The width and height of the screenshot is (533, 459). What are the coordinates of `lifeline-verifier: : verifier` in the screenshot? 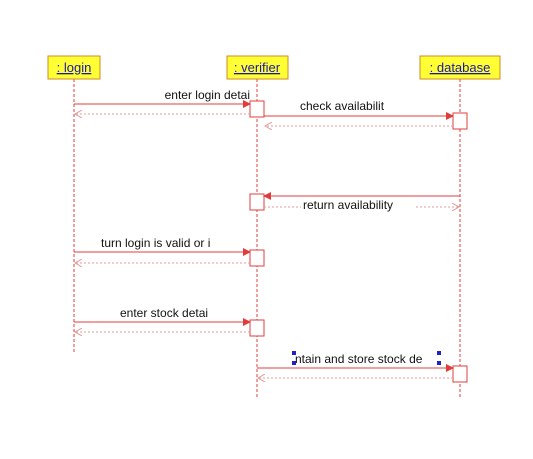 It's located at (257, 67).